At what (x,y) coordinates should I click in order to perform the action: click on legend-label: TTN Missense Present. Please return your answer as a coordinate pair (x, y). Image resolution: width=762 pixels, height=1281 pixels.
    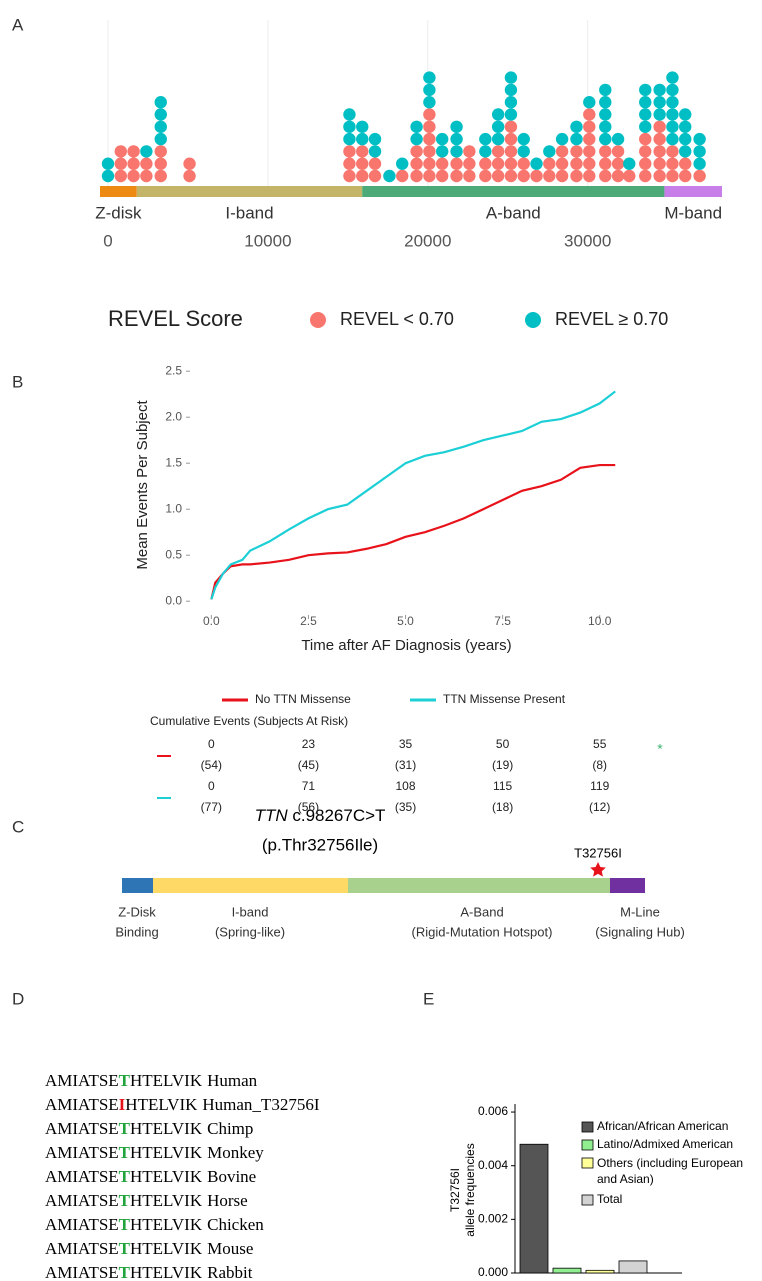
    Looking at the image, I should click on (504, 699).